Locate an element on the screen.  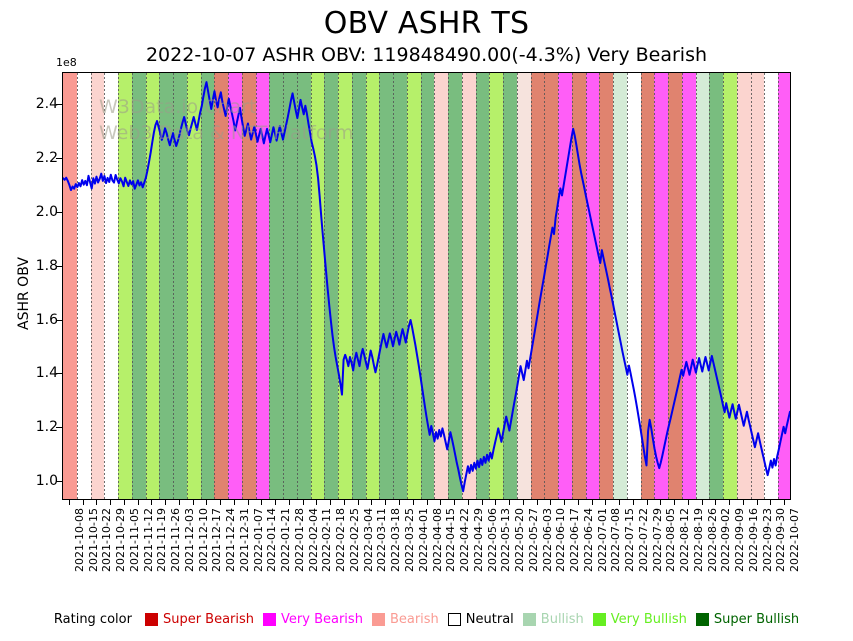
x-axis-tick-label: 2022-05-06 is located at coordinates (492, 540).